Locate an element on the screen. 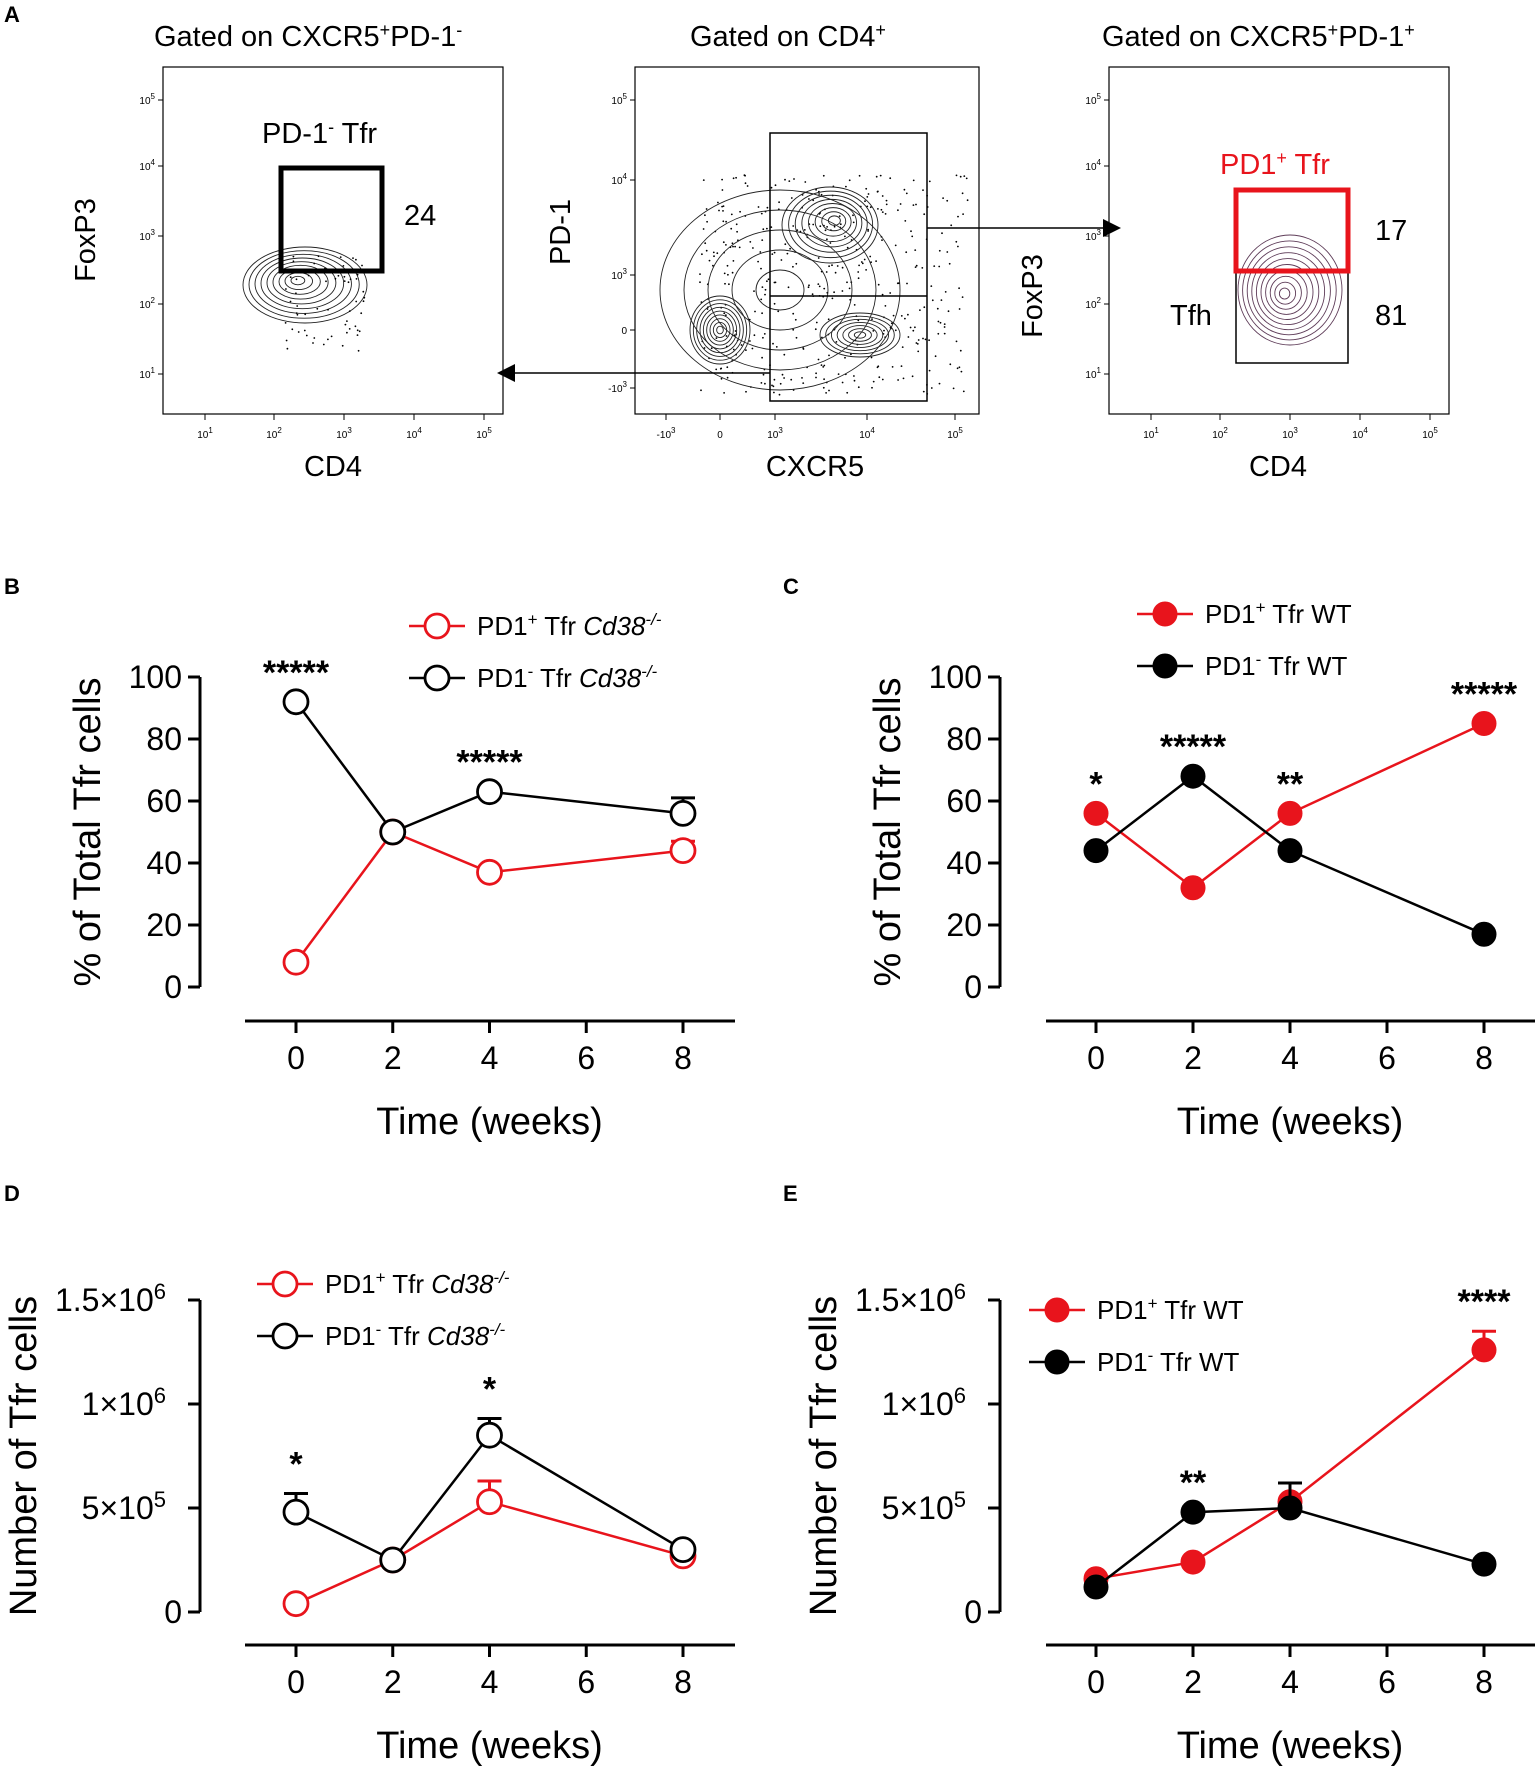 The image size is (1535, 1770). legend-label: PD1- Tfr Cd38-/- is located at coordinates (567, 677).